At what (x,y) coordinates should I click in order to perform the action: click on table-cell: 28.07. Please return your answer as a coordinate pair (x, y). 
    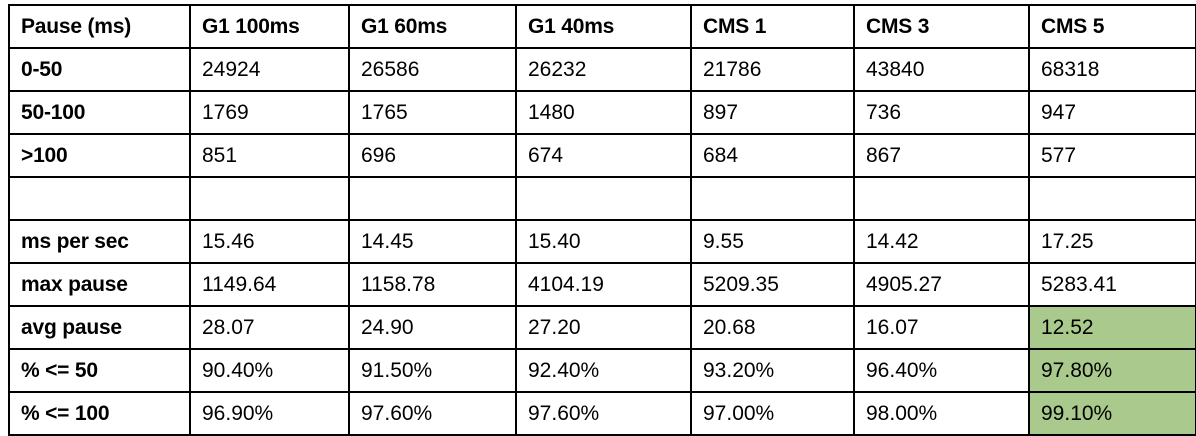
    Looking at the image, I should click on (269, 327).